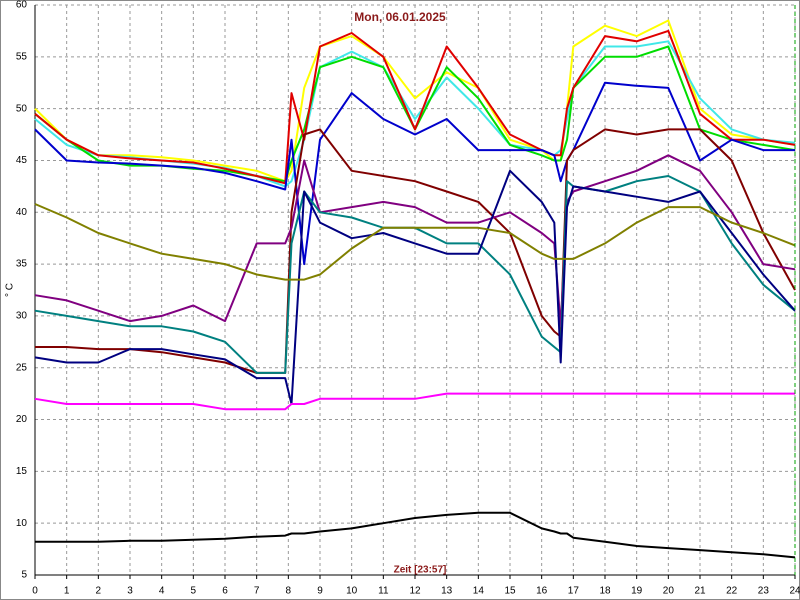 This screenshot has width=800, height=600. What do you see at coordinates (162, 591) in the screenshot?
I see `x-tick-label: 4` at bounding box center [162, 591].